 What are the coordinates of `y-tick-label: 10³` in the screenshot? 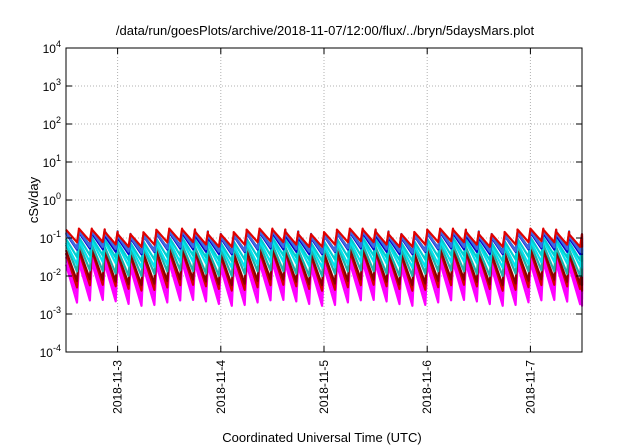 It's located at (52, 85).